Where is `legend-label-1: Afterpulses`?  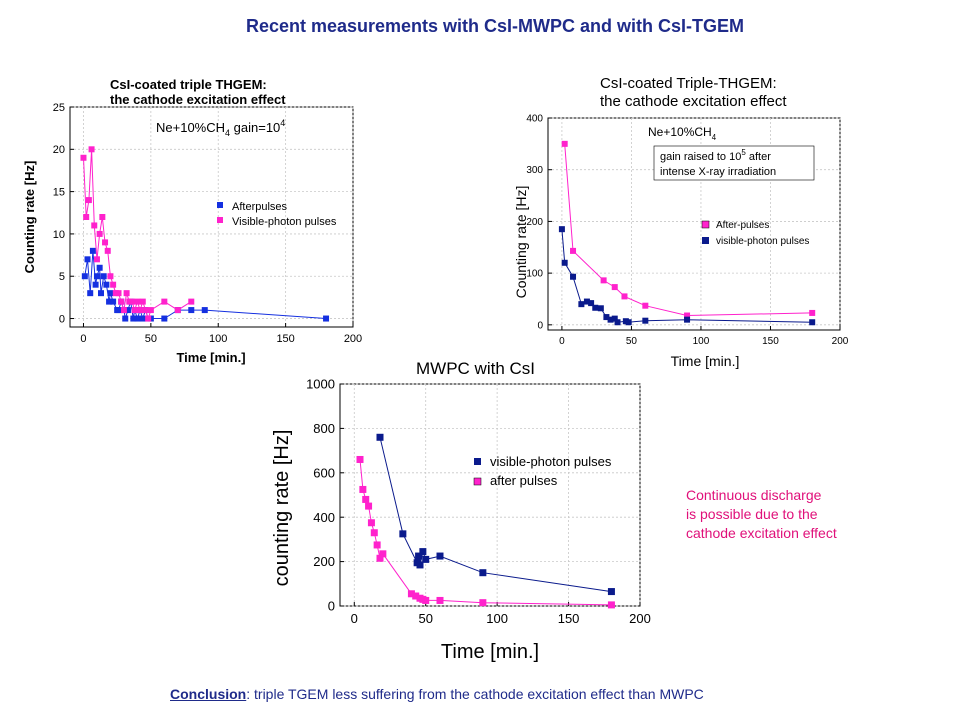
legend-label-1: Afterpulses is located at coordinates (260, 207).